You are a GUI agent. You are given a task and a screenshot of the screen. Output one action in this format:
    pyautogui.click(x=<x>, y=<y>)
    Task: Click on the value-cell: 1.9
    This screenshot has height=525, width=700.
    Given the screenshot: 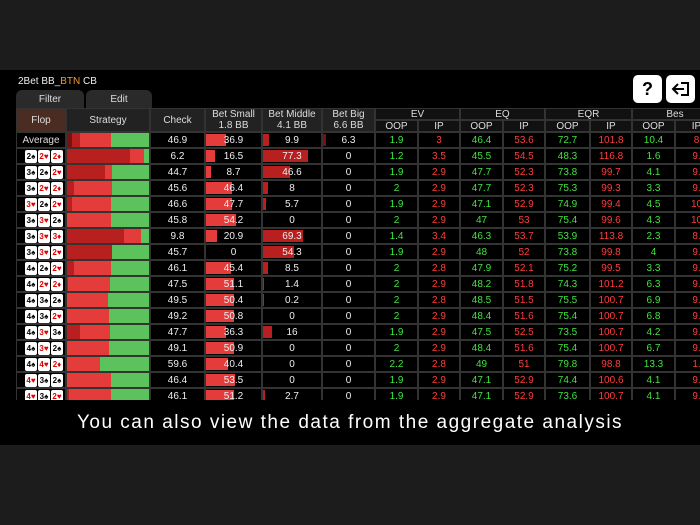 What is the action you would take?
    pyautogui.click(x=396, y=380)
    